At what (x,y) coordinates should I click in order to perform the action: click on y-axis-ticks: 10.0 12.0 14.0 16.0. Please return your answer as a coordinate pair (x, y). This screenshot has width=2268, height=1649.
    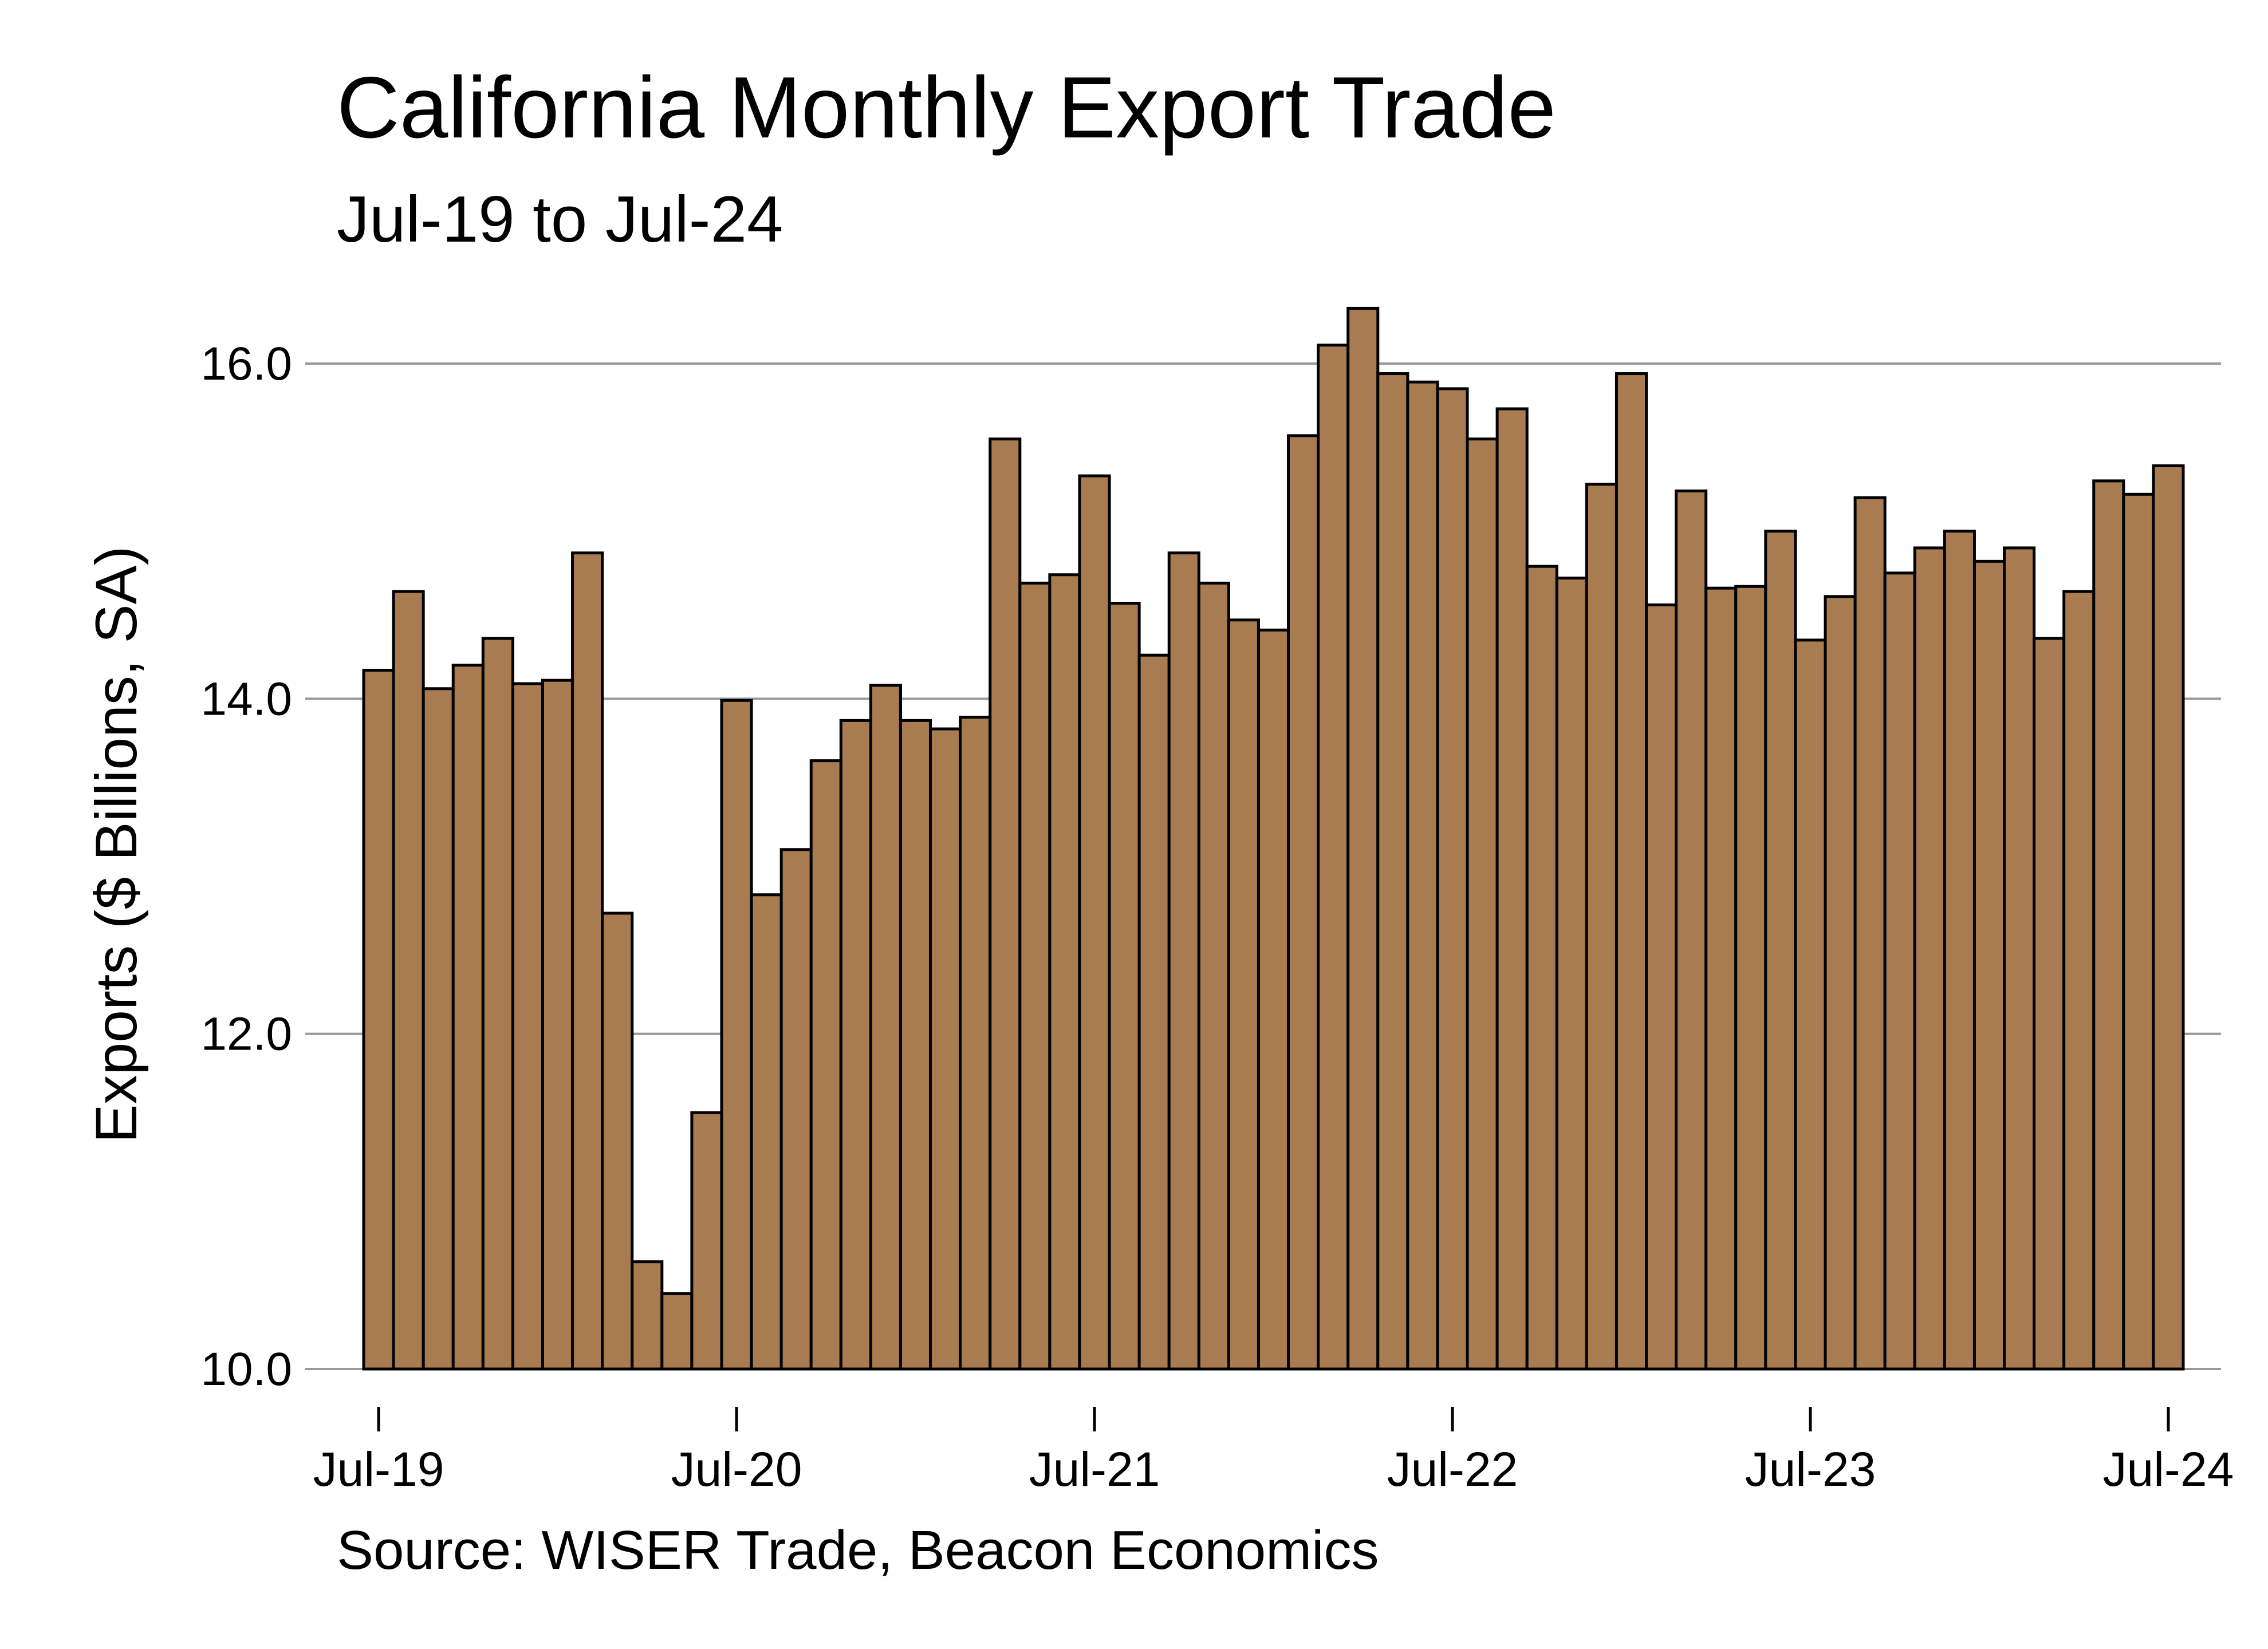
    Looking at the image, I should click on (246, 866).